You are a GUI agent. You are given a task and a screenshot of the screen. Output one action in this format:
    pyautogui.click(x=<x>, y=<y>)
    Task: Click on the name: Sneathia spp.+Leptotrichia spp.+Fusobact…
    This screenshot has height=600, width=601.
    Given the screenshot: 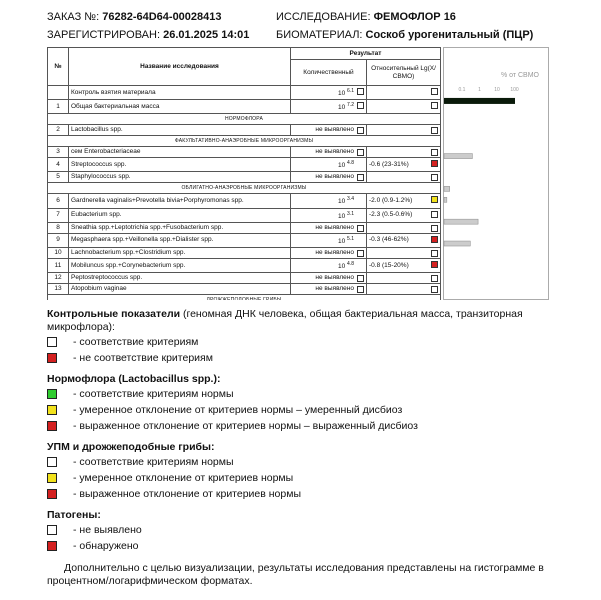 What is the action you would take?
    pyautogui.click(x=179, y=227)
    